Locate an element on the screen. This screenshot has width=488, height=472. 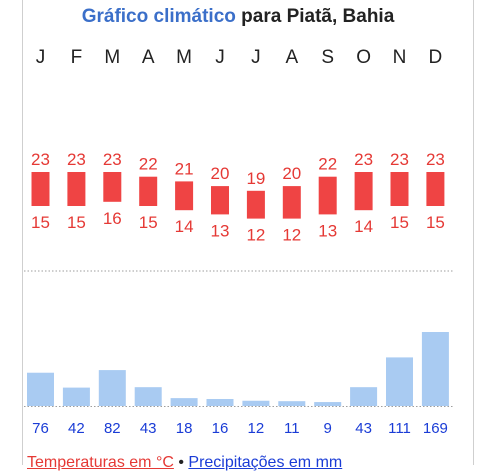
precipitation-label: 9 is located at coordinates (328, 428).